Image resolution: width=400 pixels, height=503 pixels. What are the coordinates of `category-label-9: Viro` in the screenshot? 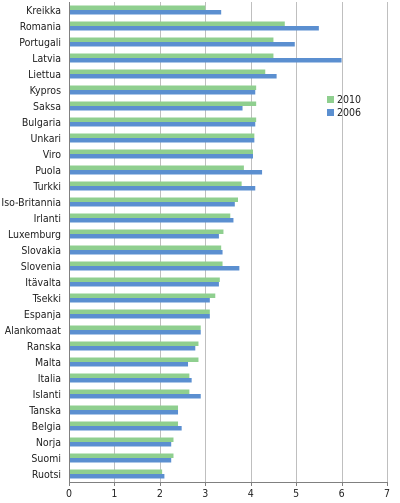 It's located at (52, 155).